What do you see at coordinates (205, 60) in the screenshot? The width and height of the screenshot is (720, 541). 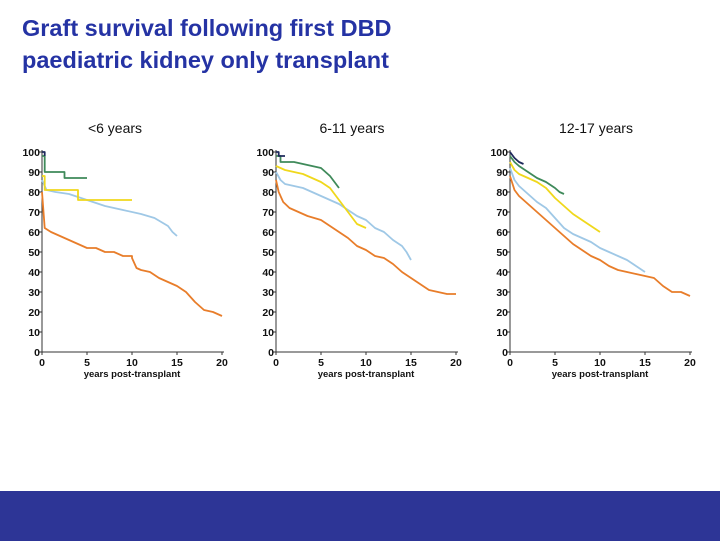 I see `slide-title-line-2: paediatric kidney only transplant` at bounding box center [205, 60].